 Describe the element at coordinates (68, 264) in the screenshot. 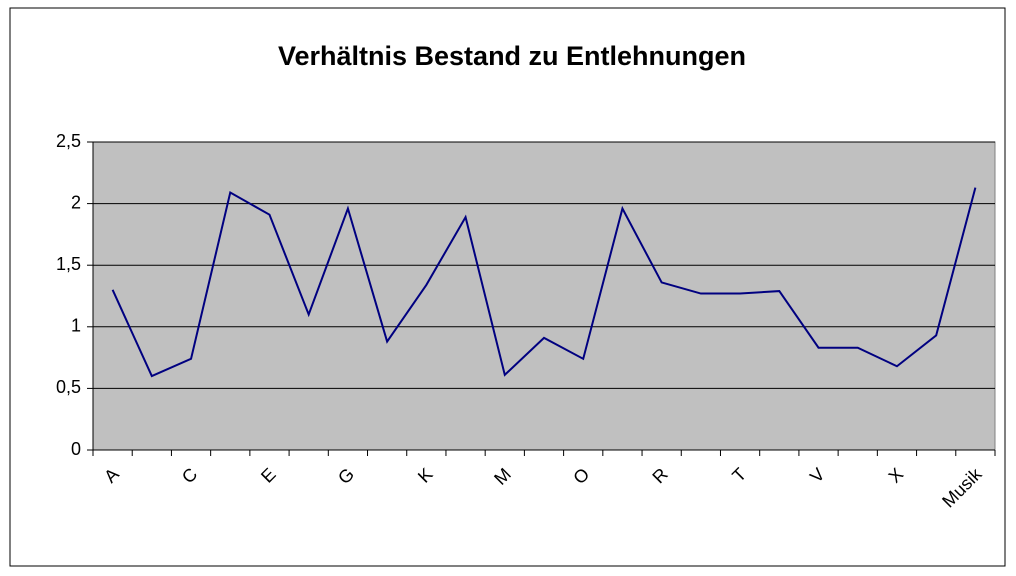

I see `y-tick-label: 1,5` at that location.